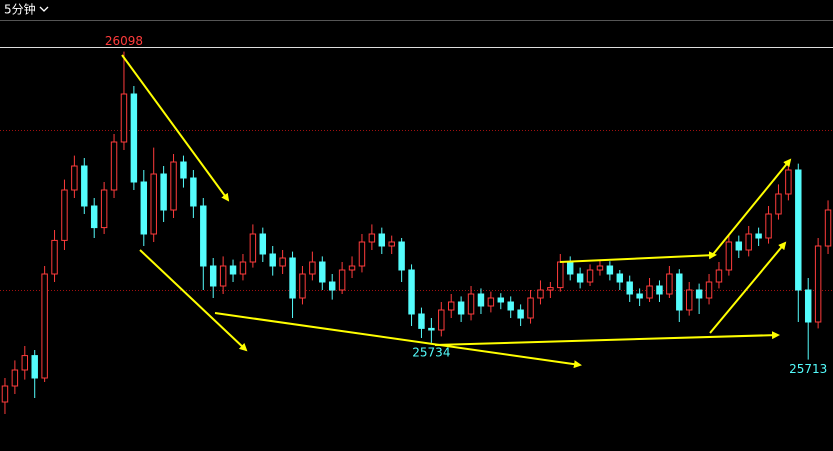 The width and height of the screenshot is (833, 451). I want to click on period-dropdown, so click(44, 9).